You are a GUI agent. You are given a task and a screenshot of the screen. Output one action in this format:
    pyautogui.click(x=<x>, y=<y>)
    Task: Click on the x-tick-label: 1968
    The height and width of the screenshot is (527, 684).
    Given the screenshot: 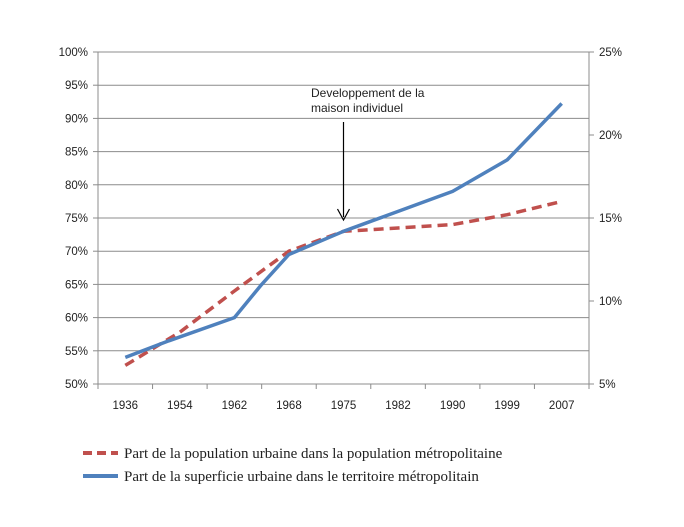 What is the action you would take?
    pyautogui.click(x=289, y=406)
    